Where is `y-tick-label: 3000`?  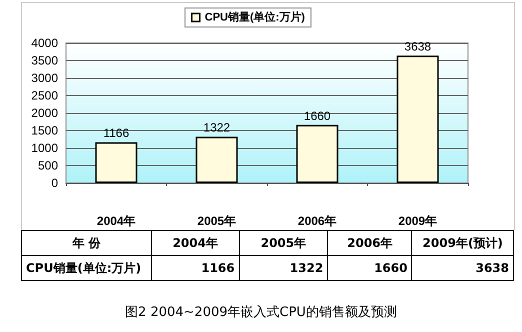
y-tick-label: 3000 is located at coordinates (44, 78).